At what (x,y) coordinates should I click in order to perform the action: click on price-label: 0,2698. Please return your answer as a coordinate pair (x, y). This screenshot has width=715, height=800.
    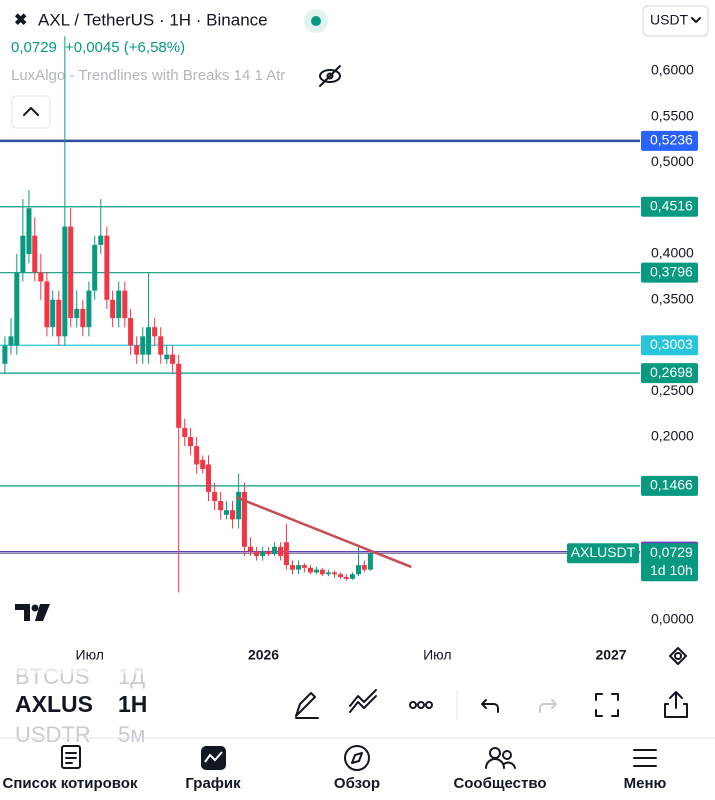
    Looking at the image, I should click on (671, 372).